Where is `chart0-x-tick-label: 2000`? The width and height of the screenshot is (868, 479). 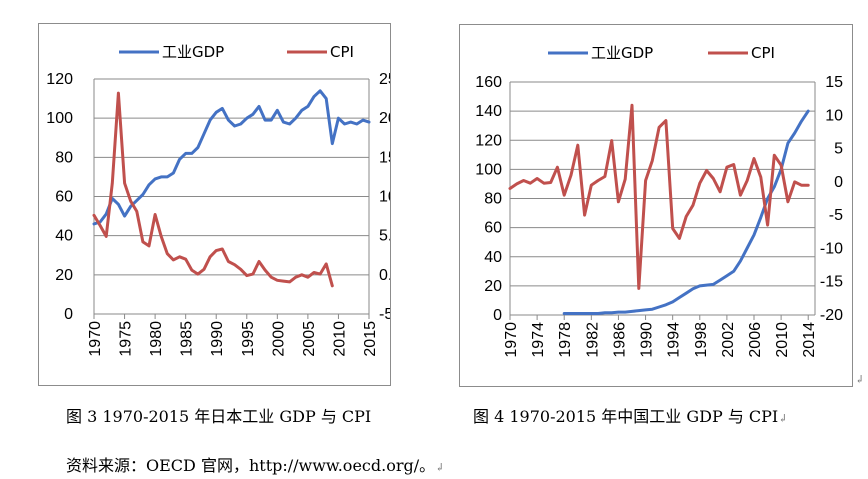
chart0-x-tick-label: 2000 is located at coordinates (278, 339).